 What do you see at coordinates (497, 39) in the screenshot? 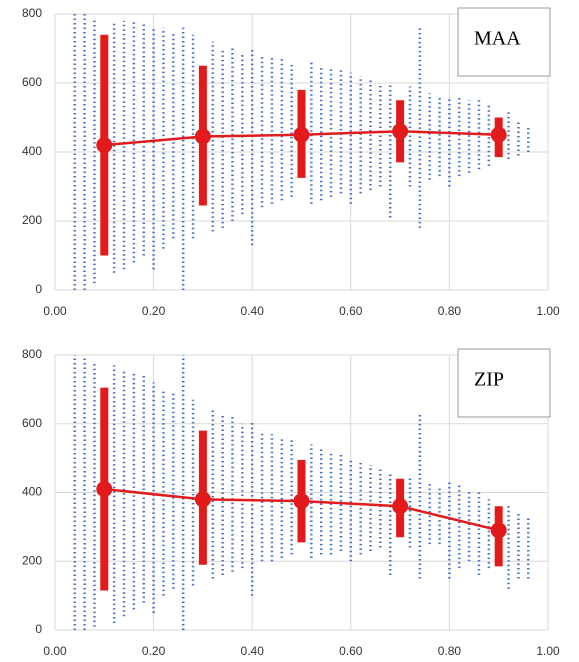
I see `annotation: MAA` at bounding box center [497, 39].